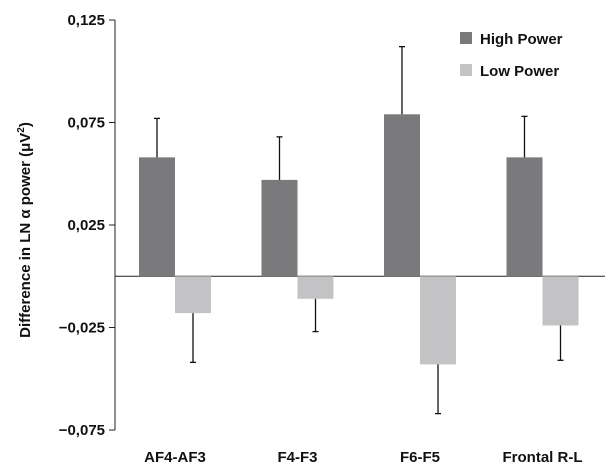 This screenshot has width=614, height=467. What do you see at coordinates (82, 328) in the screenshot?
I see `y-tick-label: −0,025` at bounding box center [82, 328].